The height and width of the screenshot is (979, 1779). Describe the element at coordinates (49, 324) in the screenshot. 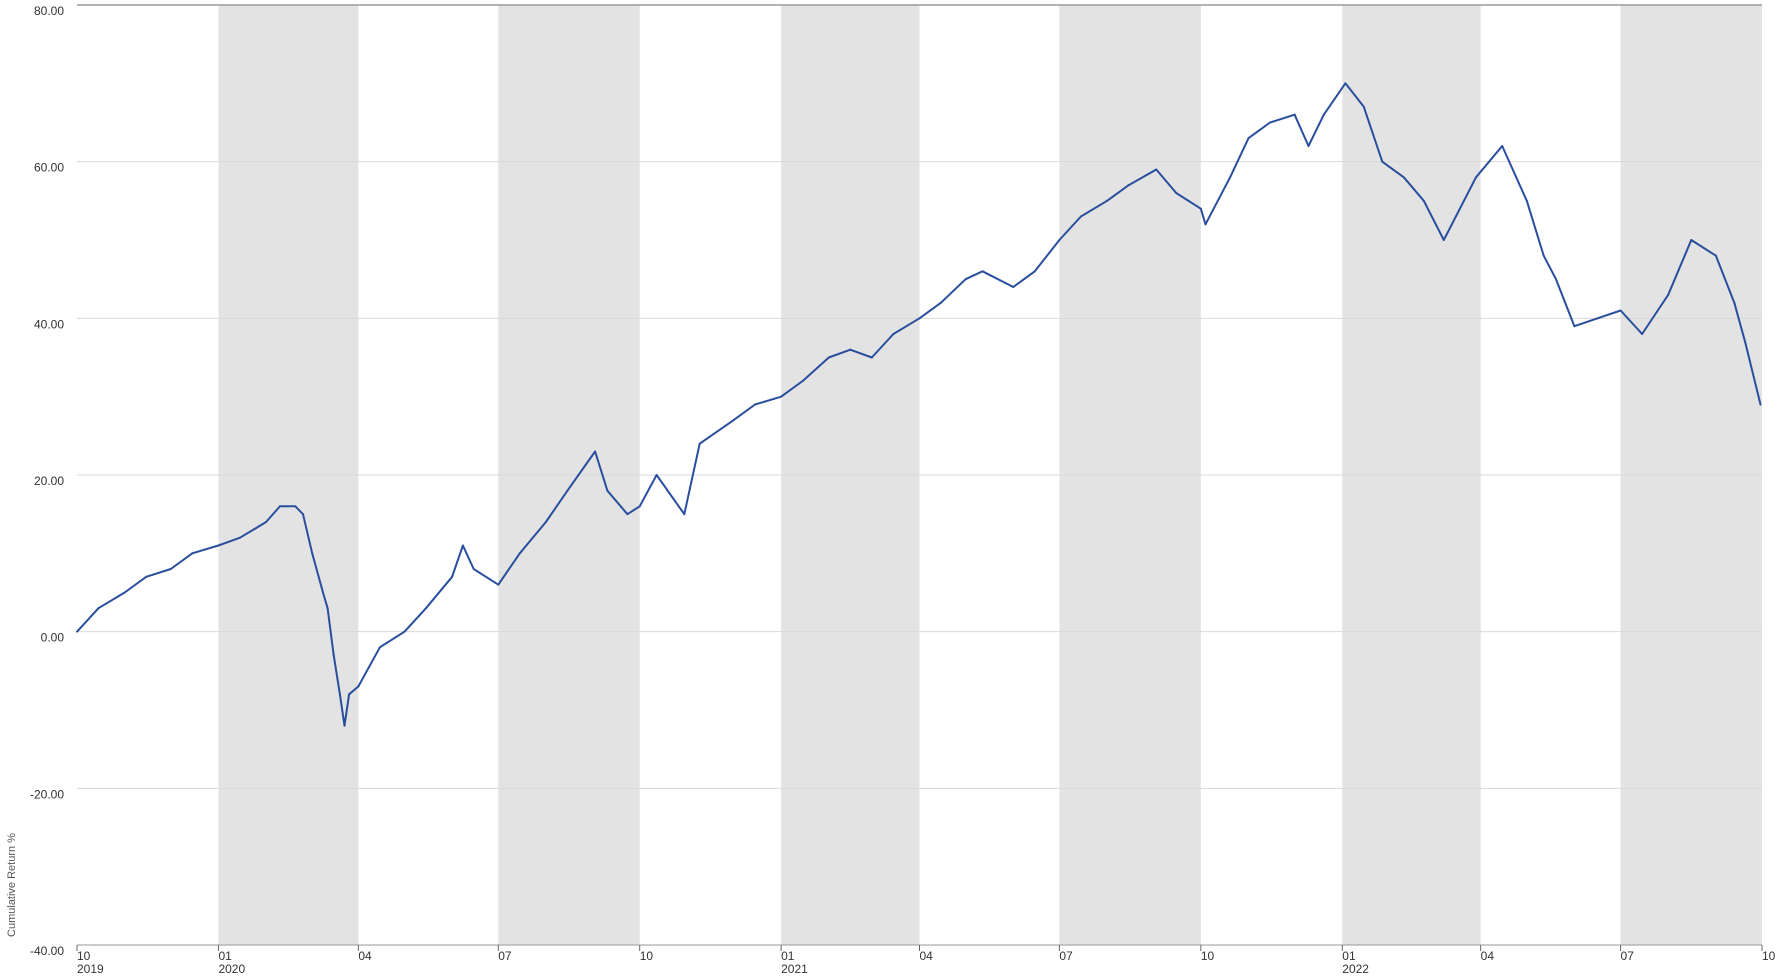

I see `y-tick-label: 40.00` at that location.